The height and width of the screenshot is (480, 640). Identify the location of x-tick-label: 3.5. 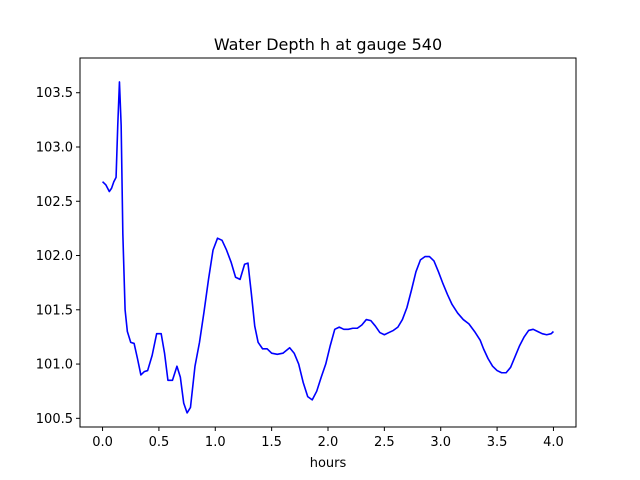
(497, 442).